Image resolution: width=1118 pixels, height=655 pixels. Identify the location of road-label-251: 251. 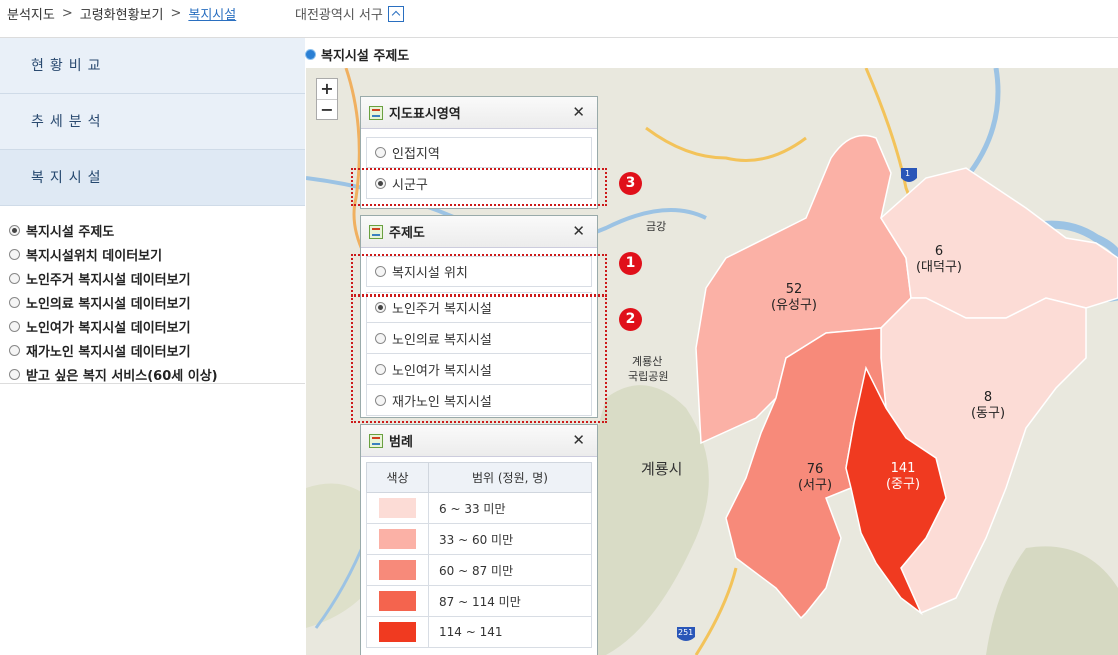
(685, 632).